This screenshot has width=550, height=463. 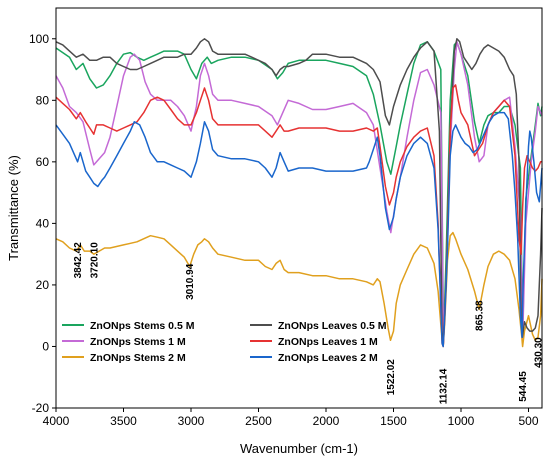 What do you see at coordinates (190, 281) in the screenshot?
I see `peak-label: 3010.94` at bounding box center [190, 281].